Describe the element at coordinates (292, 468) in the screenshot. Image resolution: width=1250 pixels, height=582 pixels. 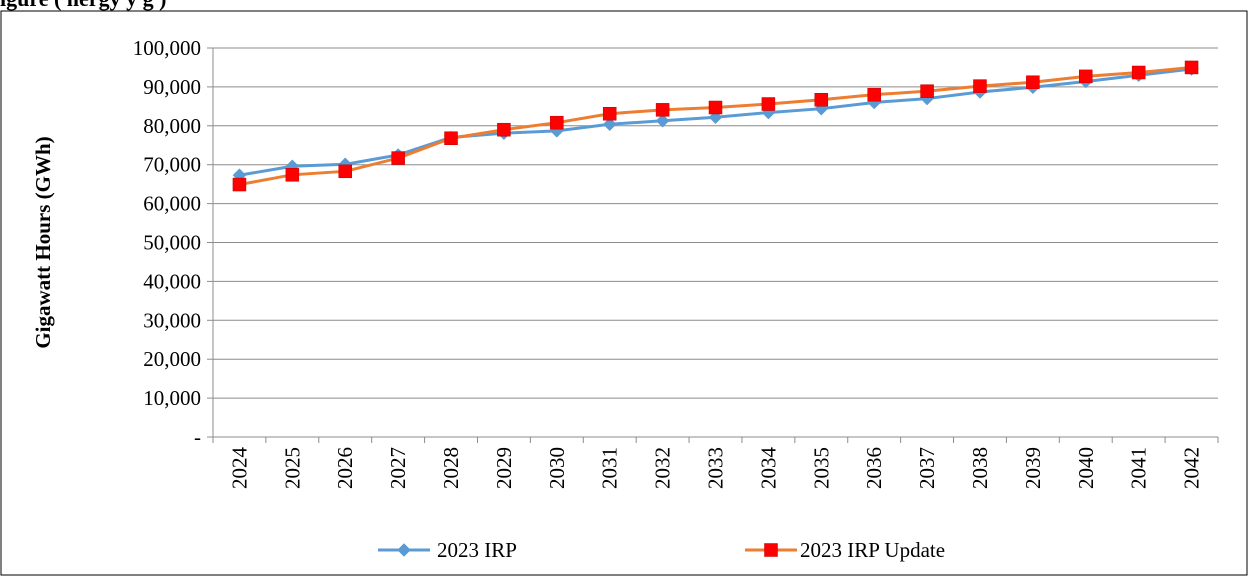
I see `x-tick-label: 2025` at that location.